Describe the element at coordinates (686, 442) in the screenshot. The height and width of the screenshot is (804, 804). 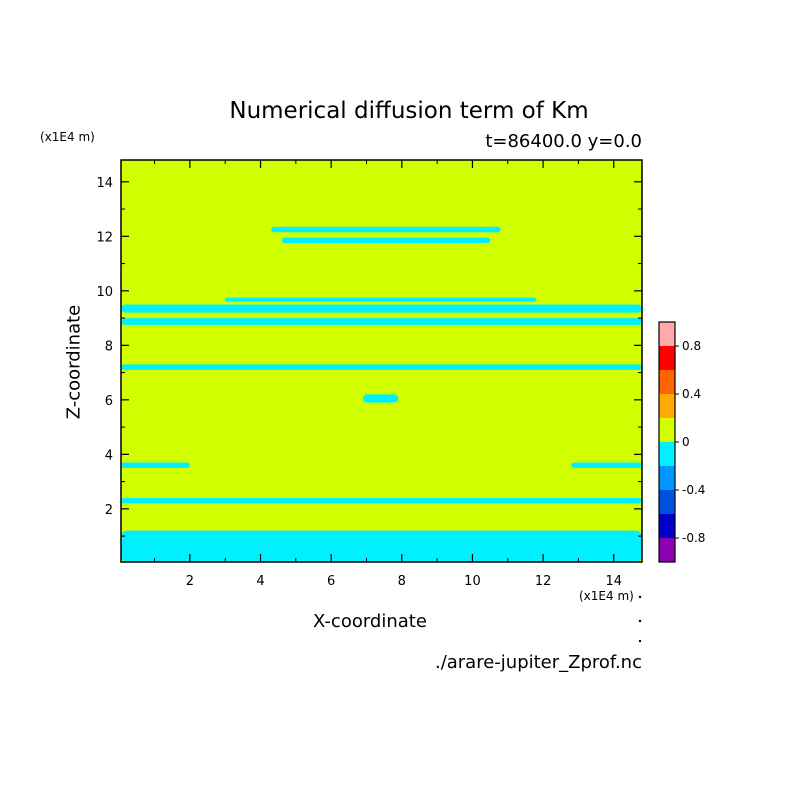
I see `colorbar-tick-label: 0` at that location.